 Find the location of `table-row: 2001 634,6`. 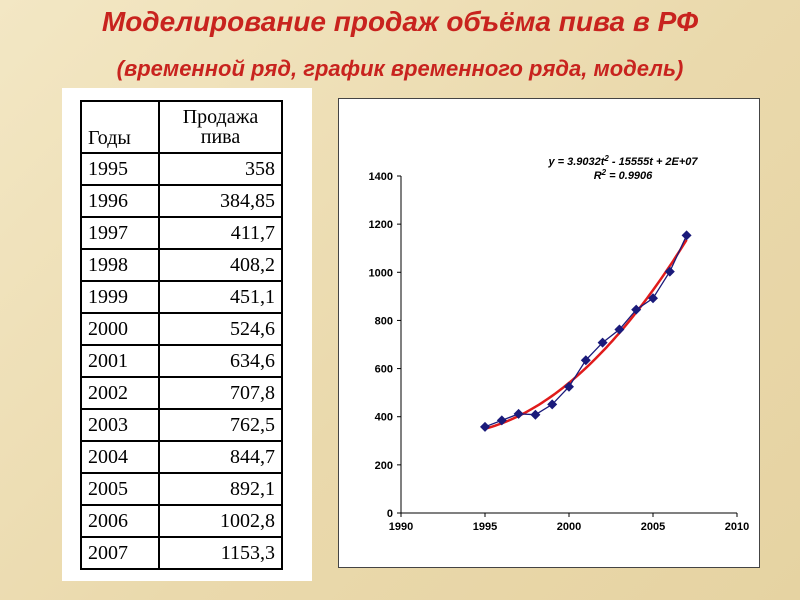

table-row: 2001 634,6 is located at coordinates (181, 361).